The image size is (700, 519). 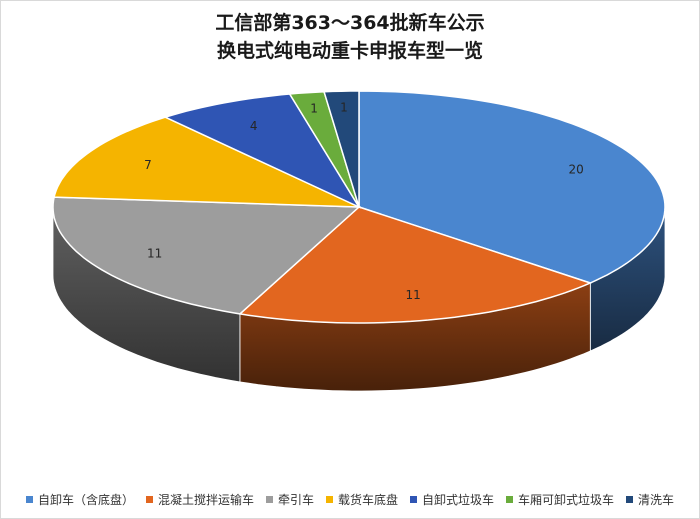 What do you see at coordinates (458, 500) in the screenshot?
I see `legend-label-4: 自卸式垃圾车` at bounding box center [458, 500].